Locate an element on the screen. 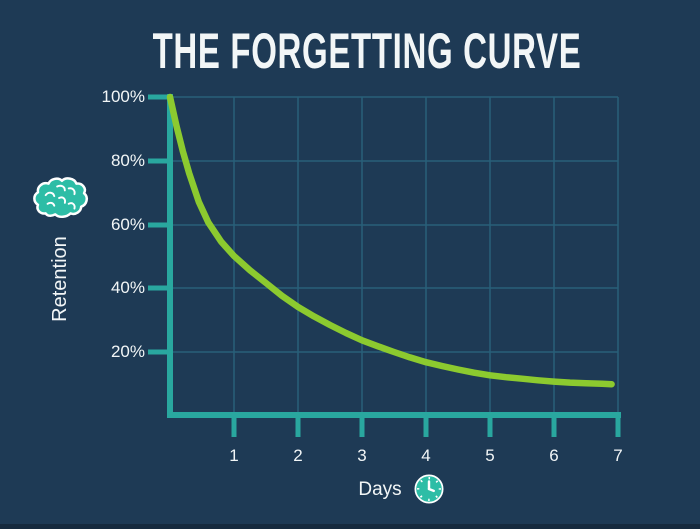 The width and height of the screenshot is (700, 529). page-title: THE FORGETTING CURVE is located at coordinates (367, 51).